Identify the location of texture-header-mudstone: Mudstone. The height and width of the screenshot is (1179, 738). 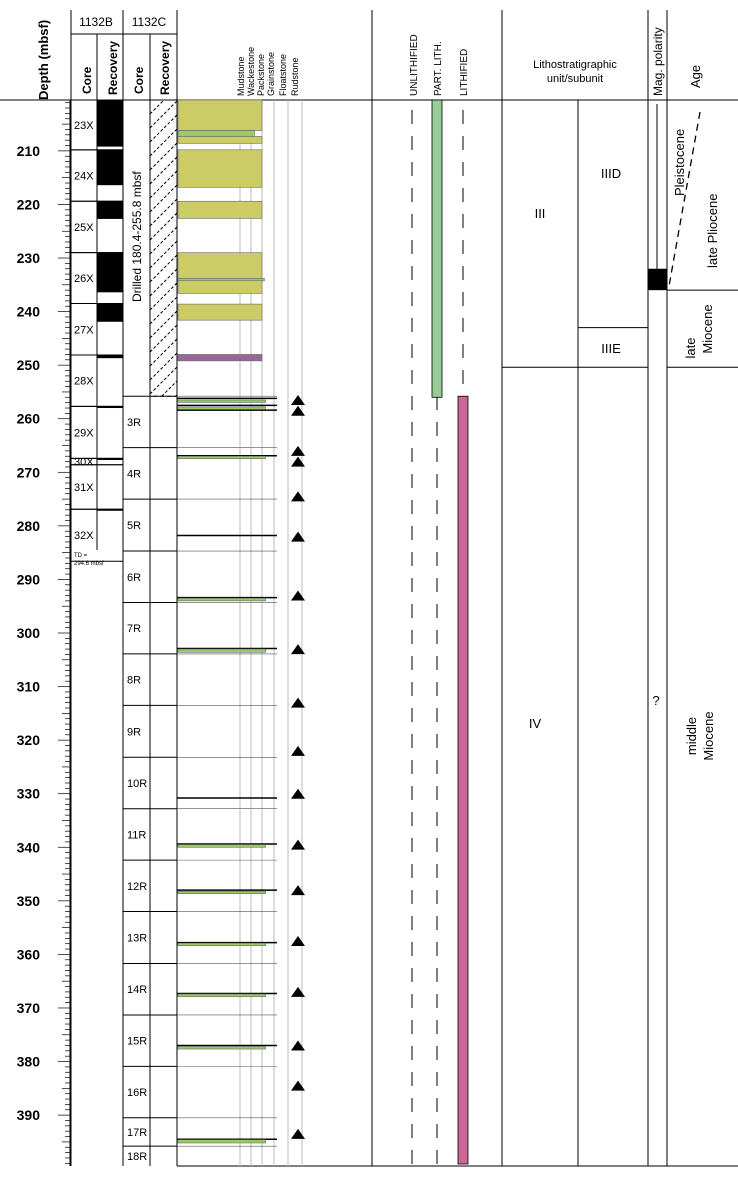
(241, 76).